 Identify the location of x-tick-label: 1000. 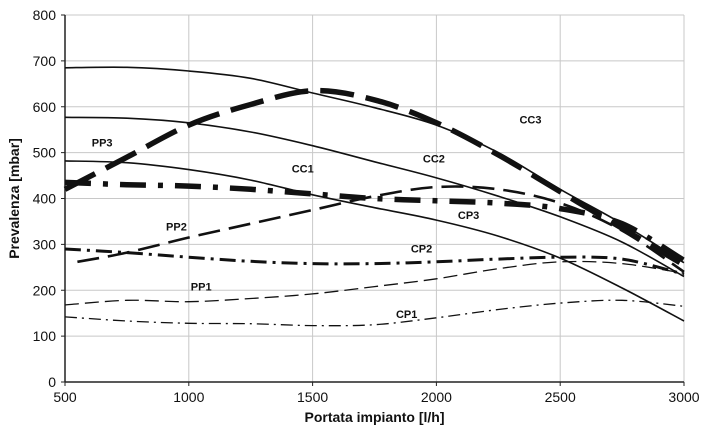
(188, 397).